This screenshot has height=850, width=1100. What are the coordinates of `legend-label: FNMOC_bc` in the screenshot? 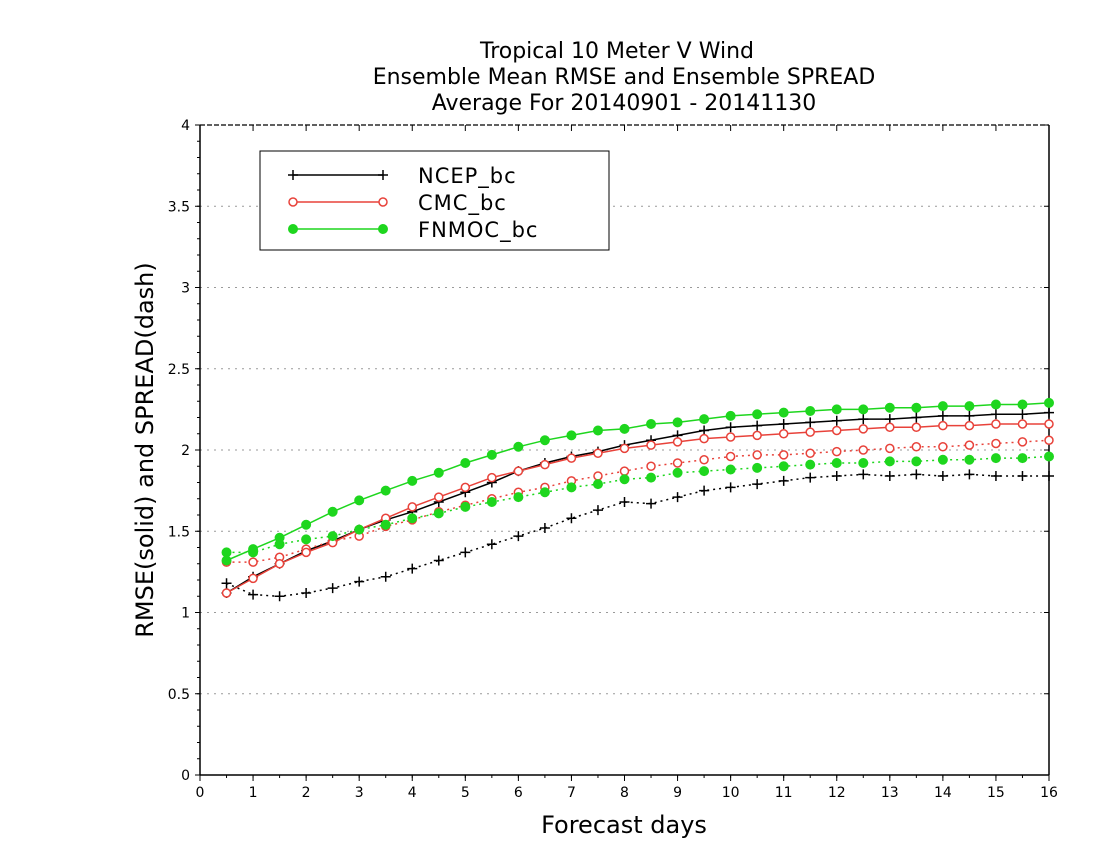 It's located at (478, 230).